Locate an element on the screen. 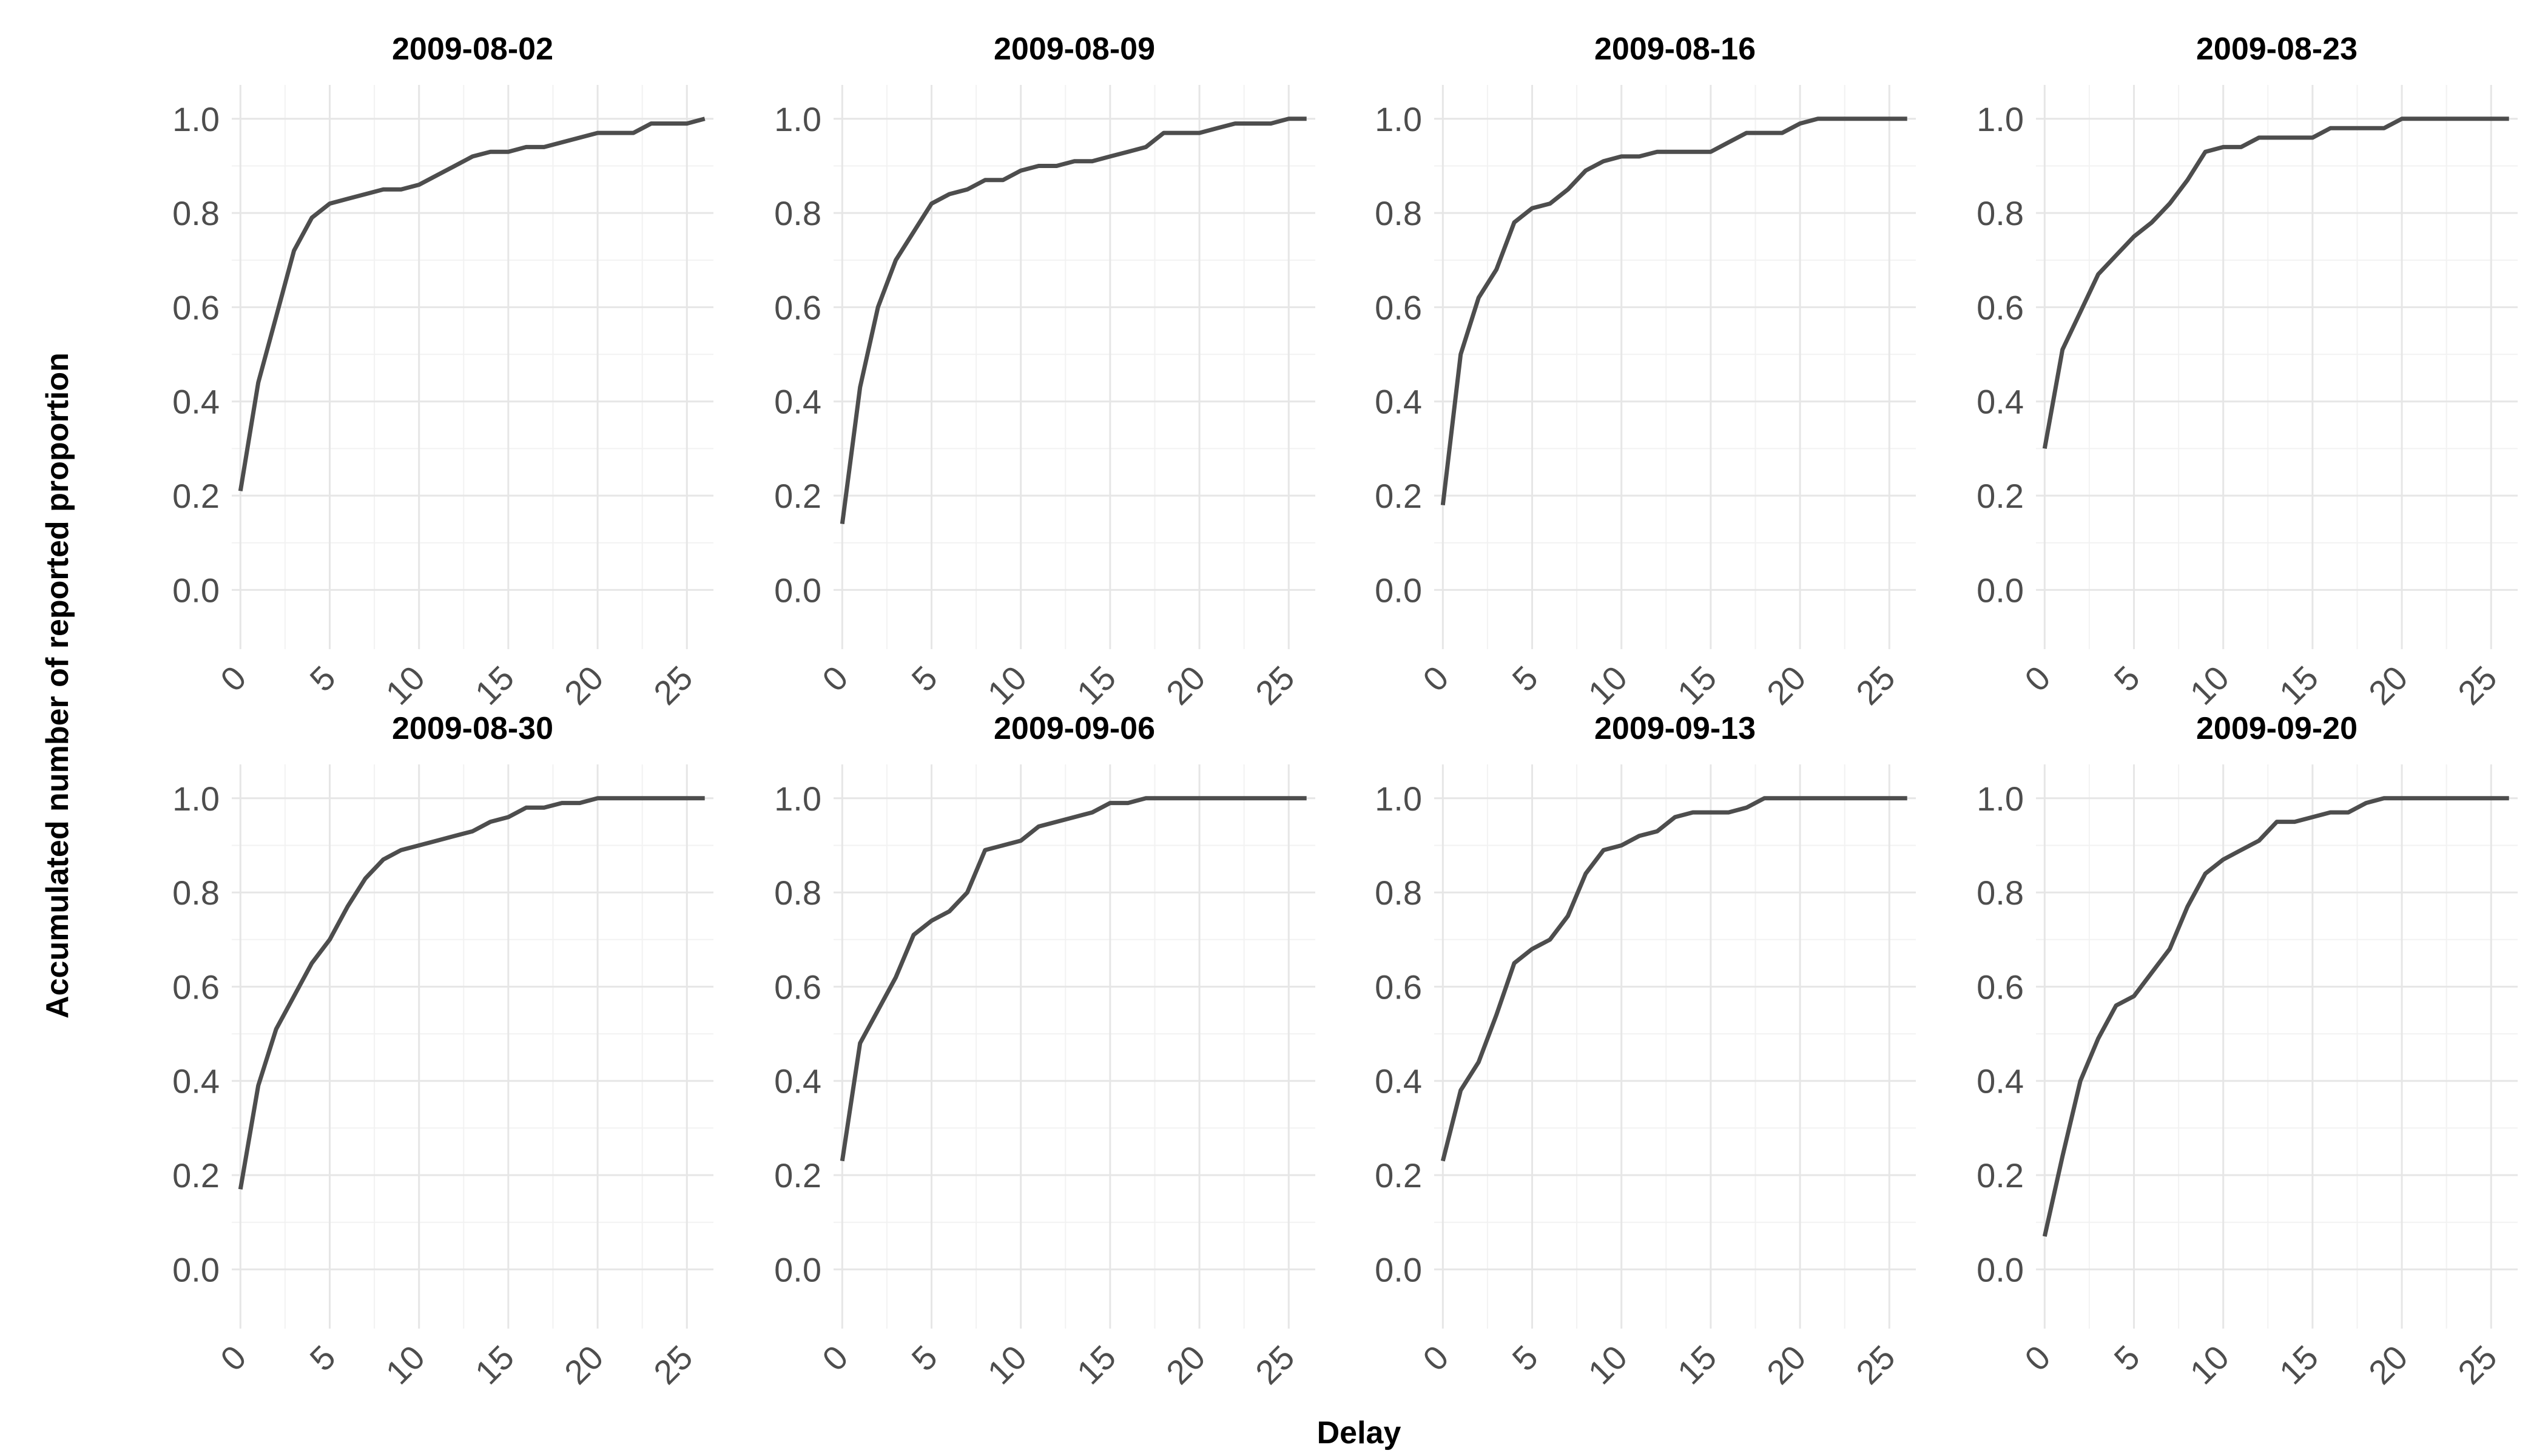  panel-title: 2009-09-13 is located at coordinates (1675, 728).